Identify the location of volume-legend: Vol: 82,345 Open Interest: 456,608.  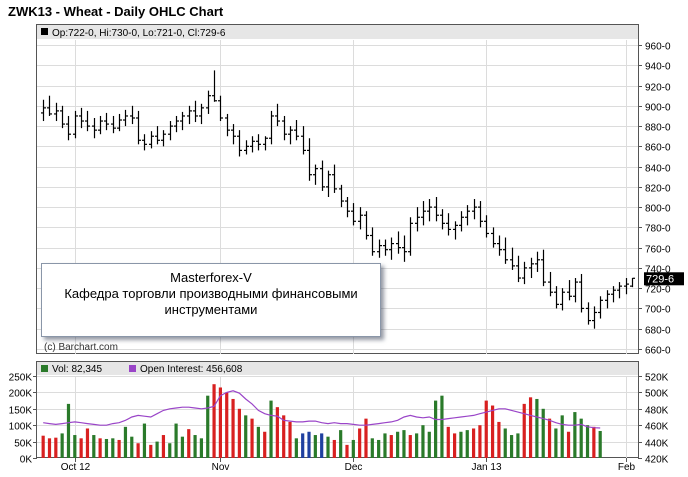
(337, 368).